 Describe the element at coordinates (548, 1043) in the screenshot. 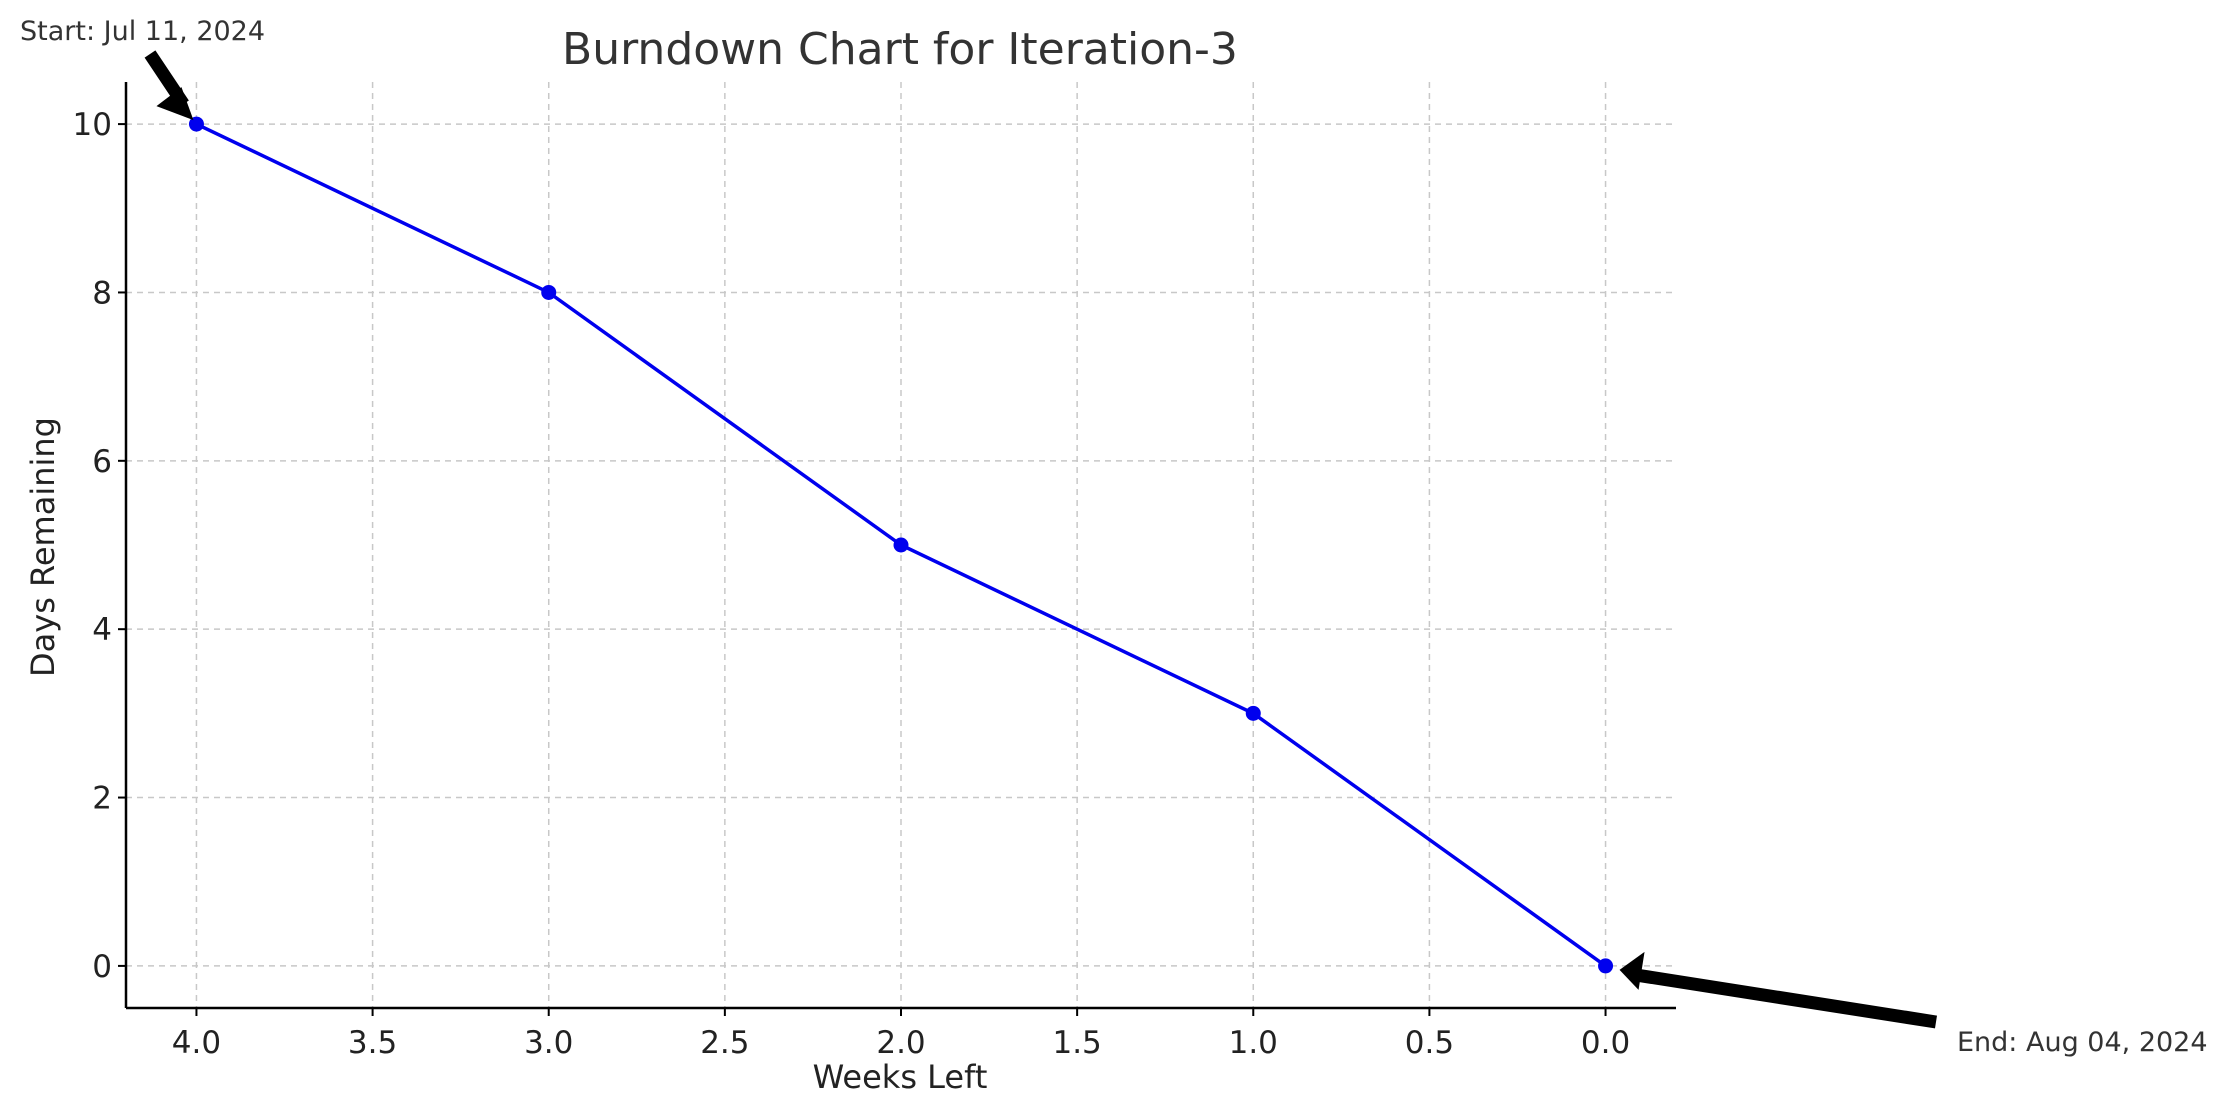

I see `x-tick-label: 3.0` at that location.